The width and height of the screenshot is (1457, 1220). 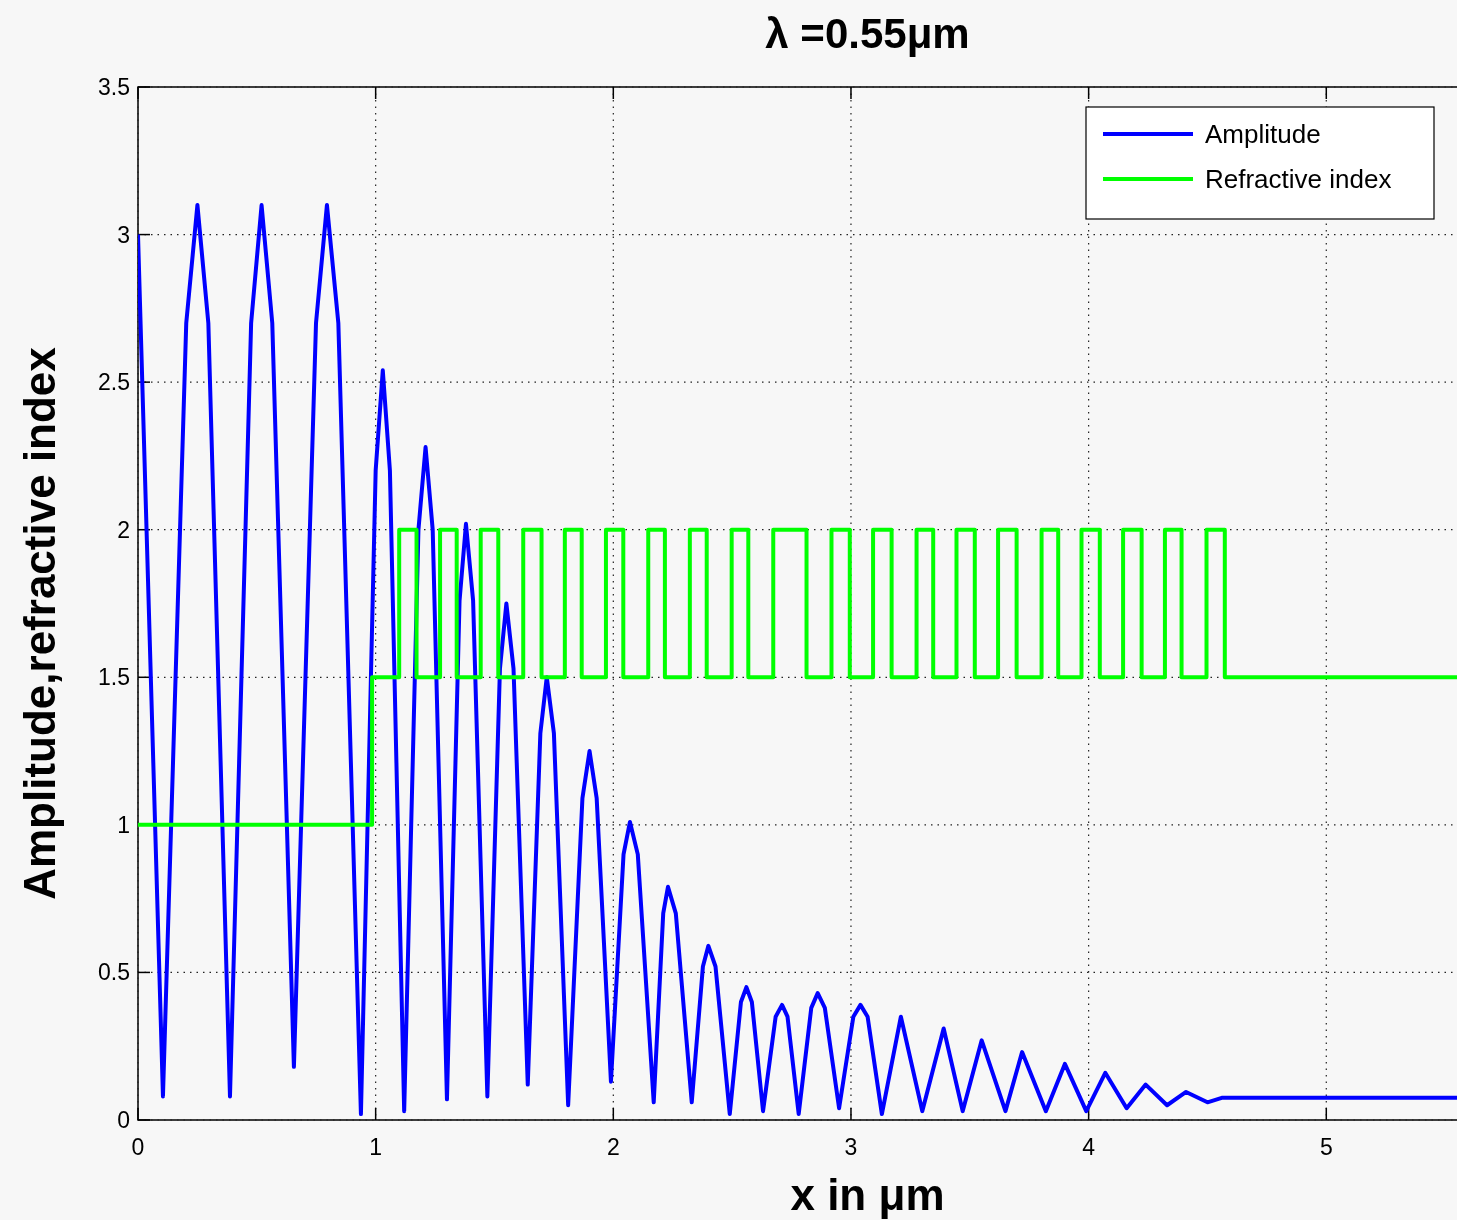 I want to click on legend-label: Amplitude, so click(x=1263, y=134).